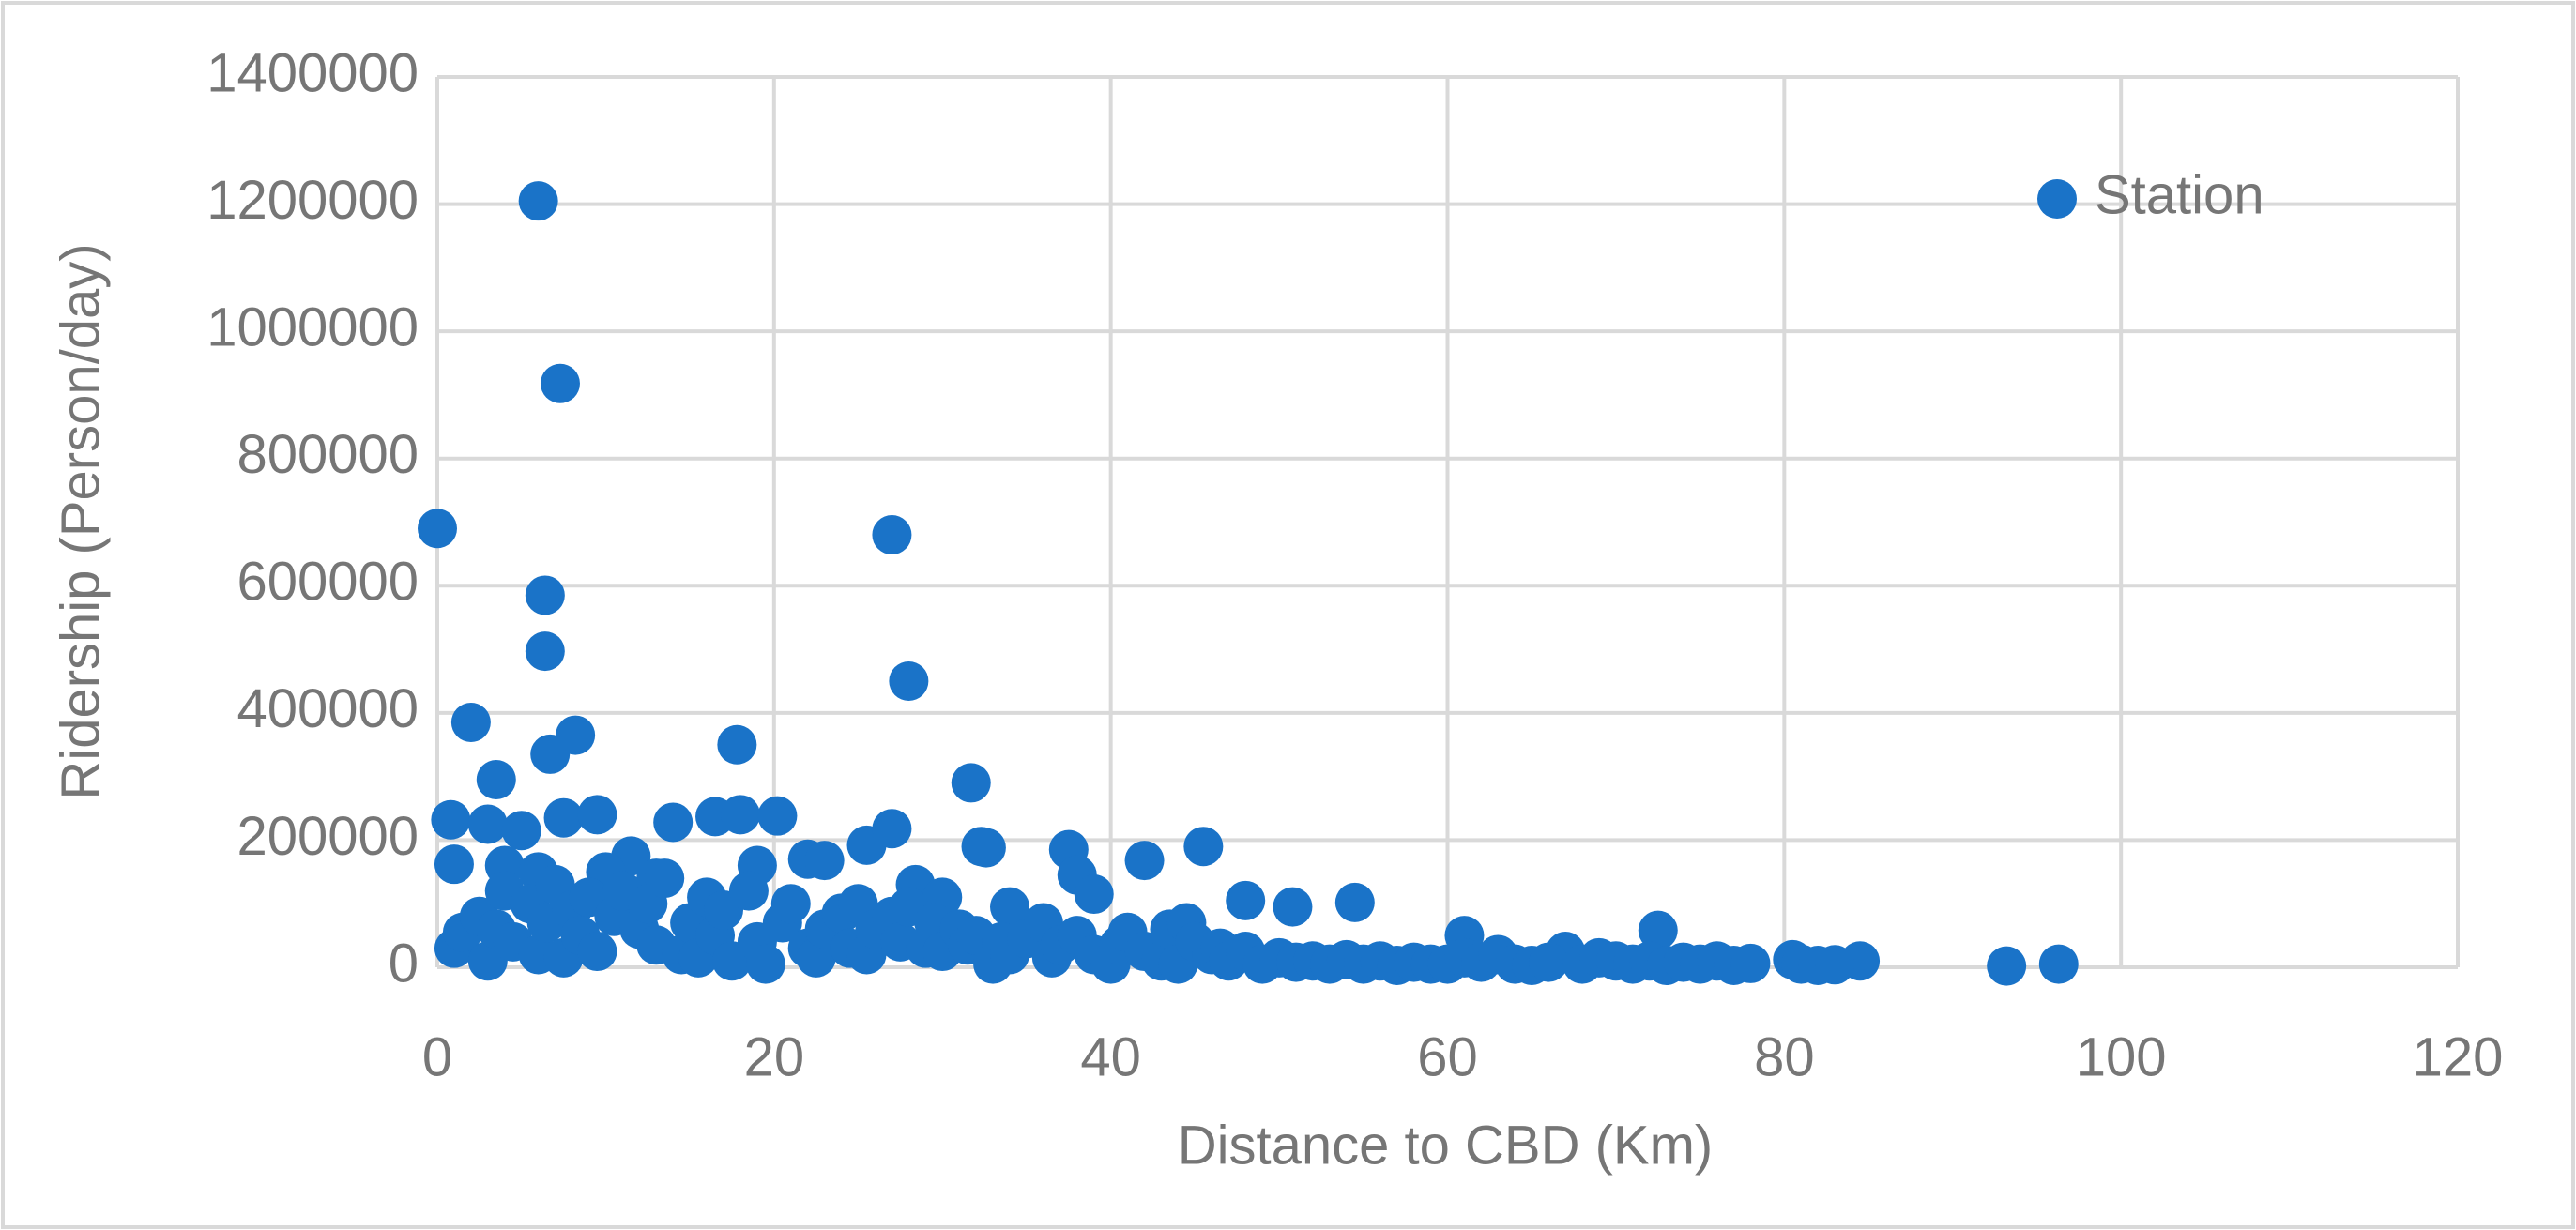  Describe the element at coordinates (2057, 199) in the screenshot. I see `legend-marker` at that location.